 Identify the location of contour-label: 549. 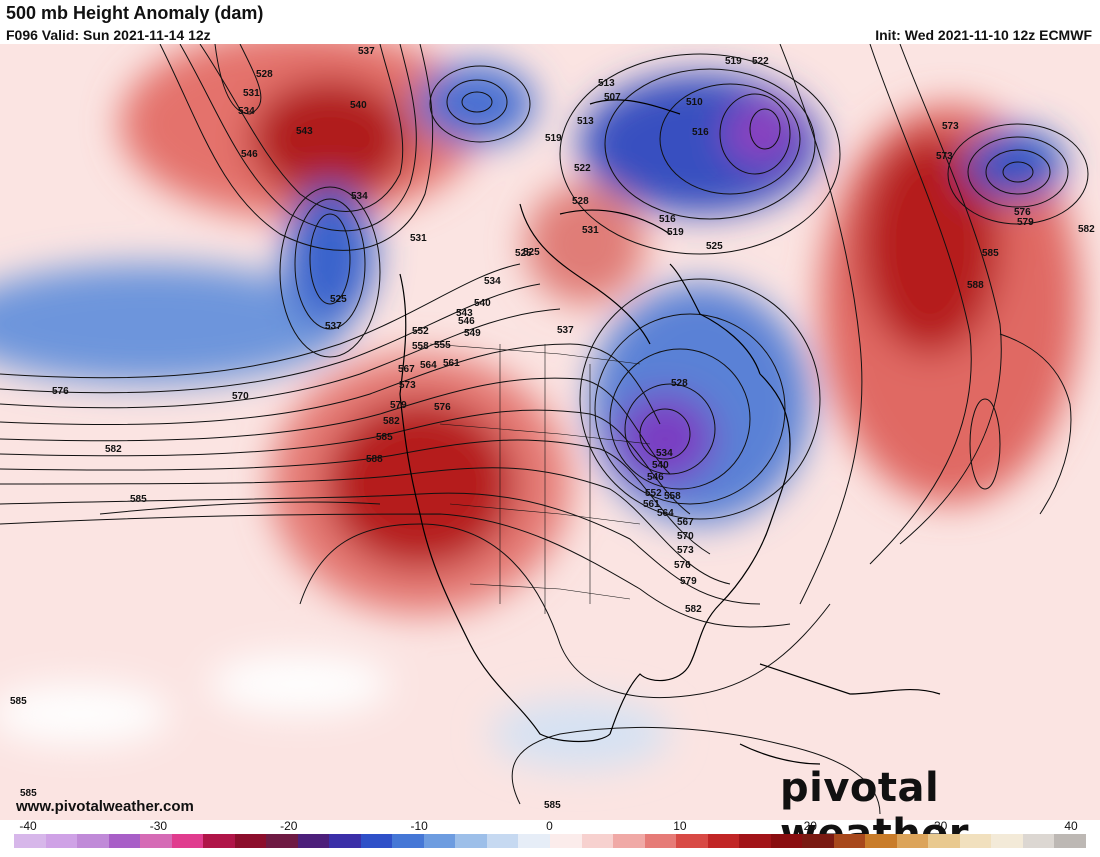
(472, 333).